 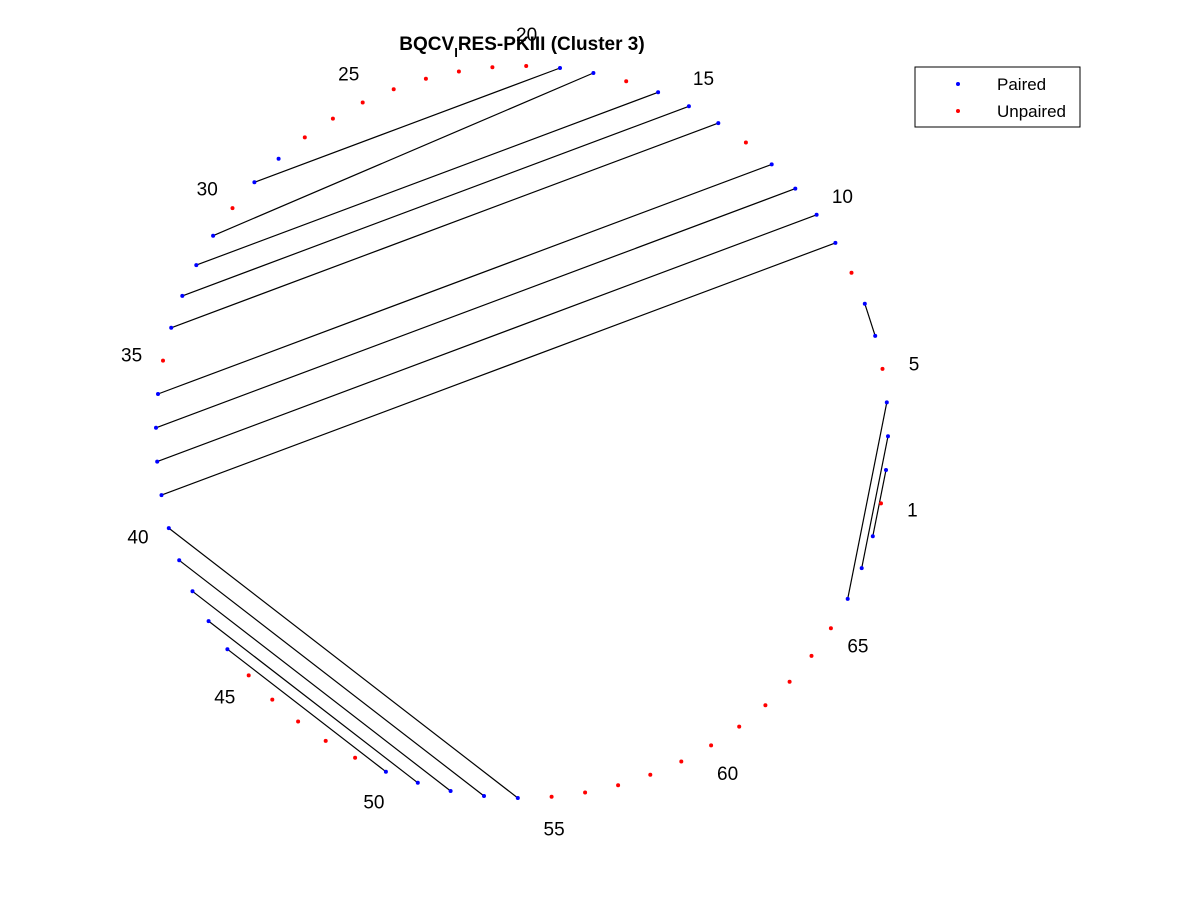 I want to click on chart-title: BQCVIRES-PKIII (Cluster 3), so click(x=521, y=47).